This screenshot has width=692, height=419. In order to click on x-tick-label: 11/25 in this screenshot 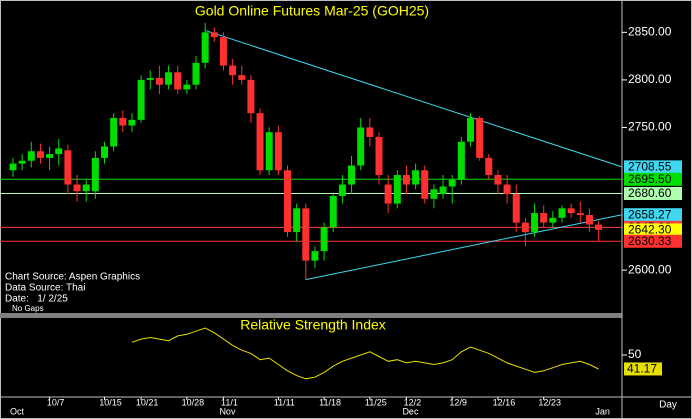, I will do `click(376, 402)`.